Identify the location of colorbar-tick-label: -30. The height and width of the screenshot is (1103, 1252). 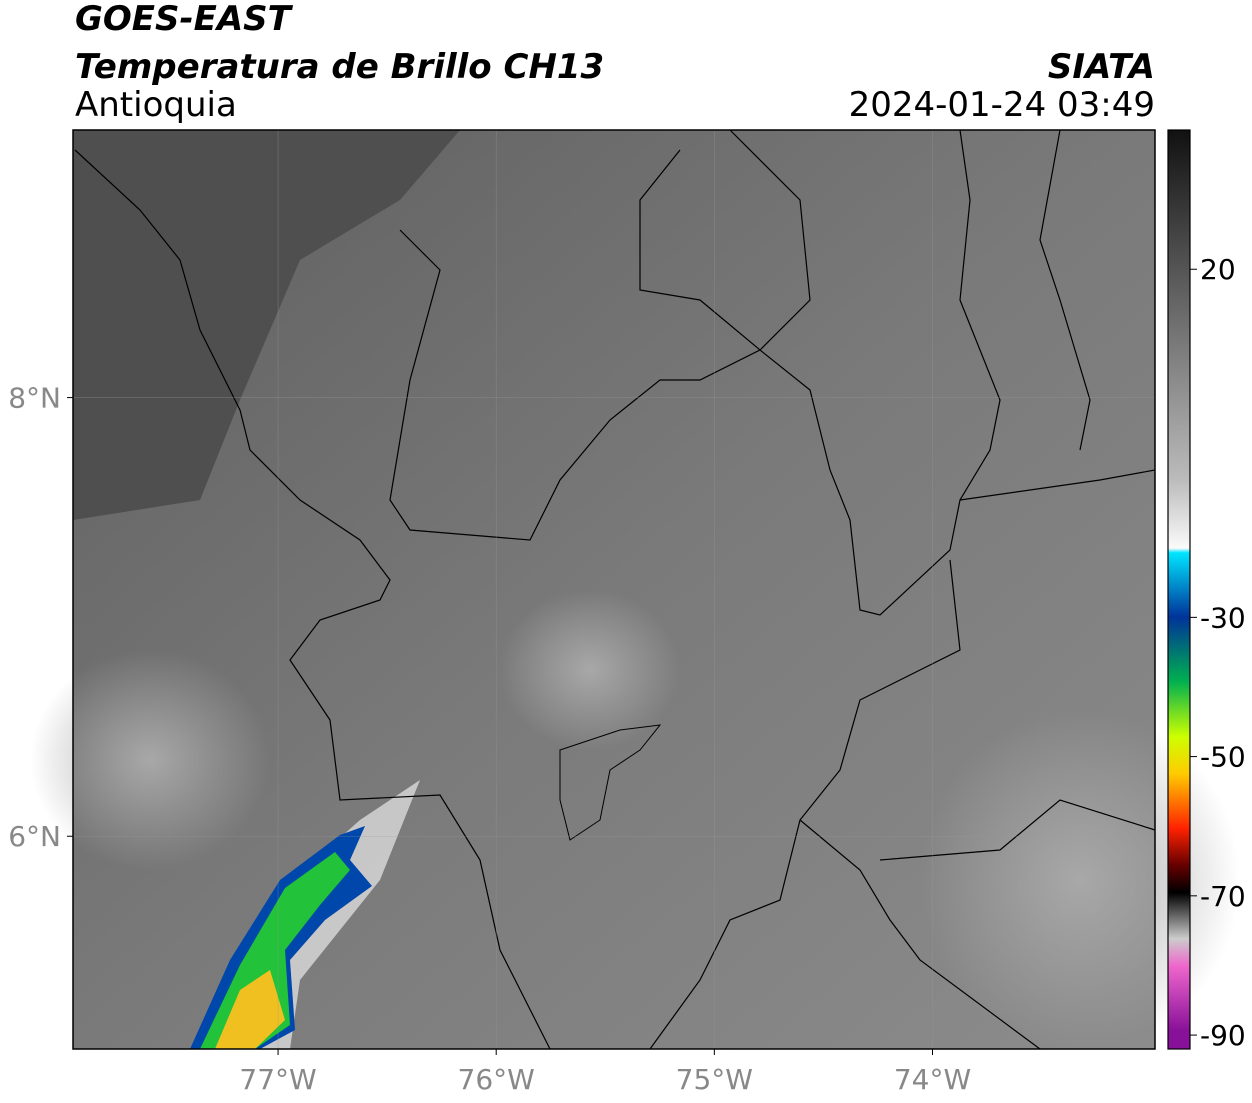
(1223, 617).